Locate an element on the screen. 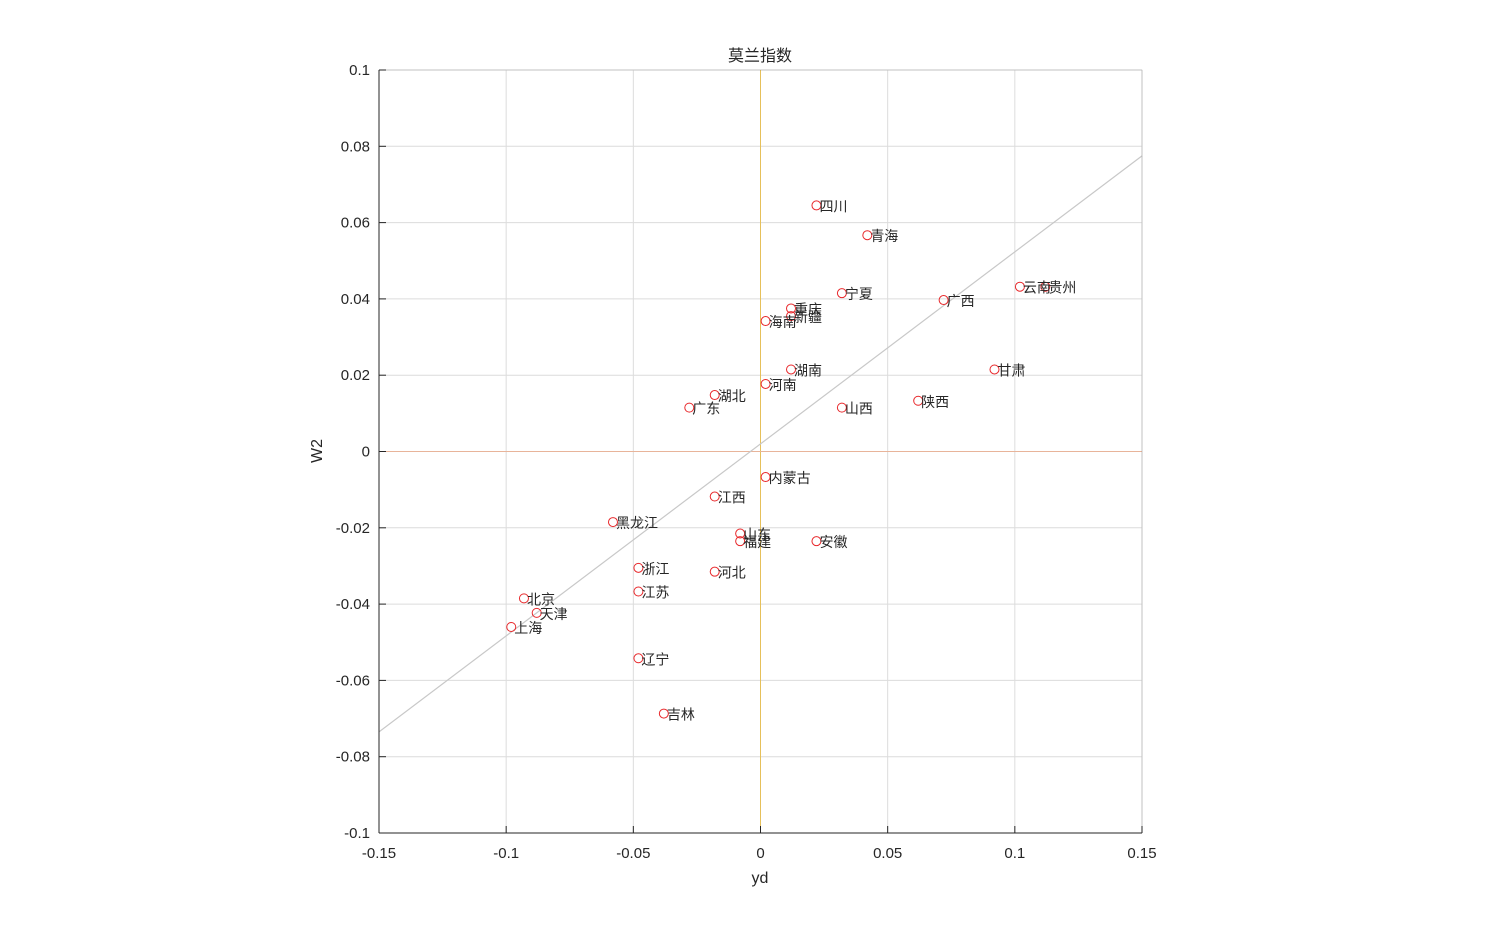 The height and width of the screenshot is (937, 1499). point-label: 青海 is located at coordinates (884, 237).